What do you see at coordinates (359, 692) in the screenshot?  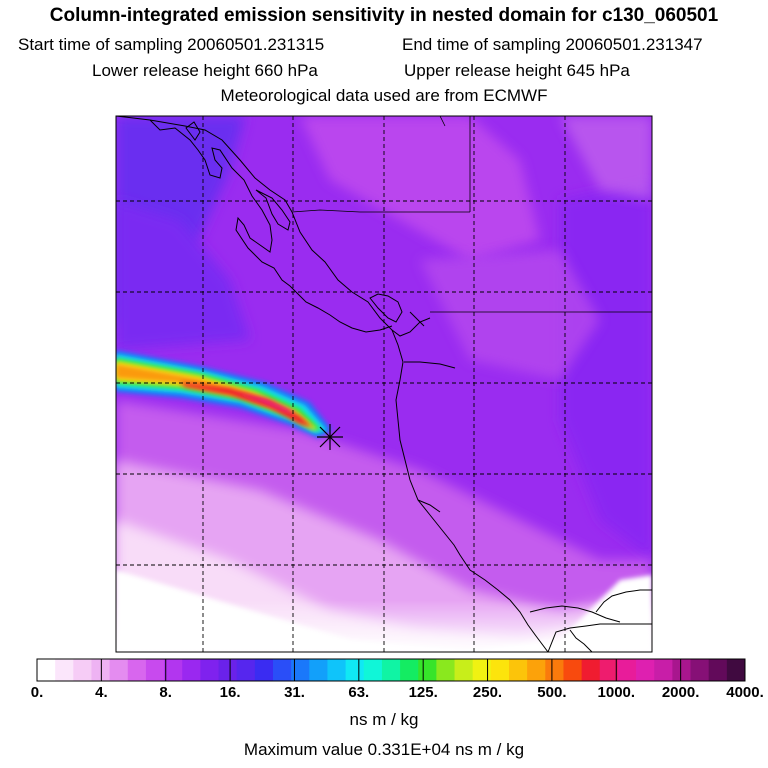 I see `colorbar-label: 63.` at bounding box center [359, 692].